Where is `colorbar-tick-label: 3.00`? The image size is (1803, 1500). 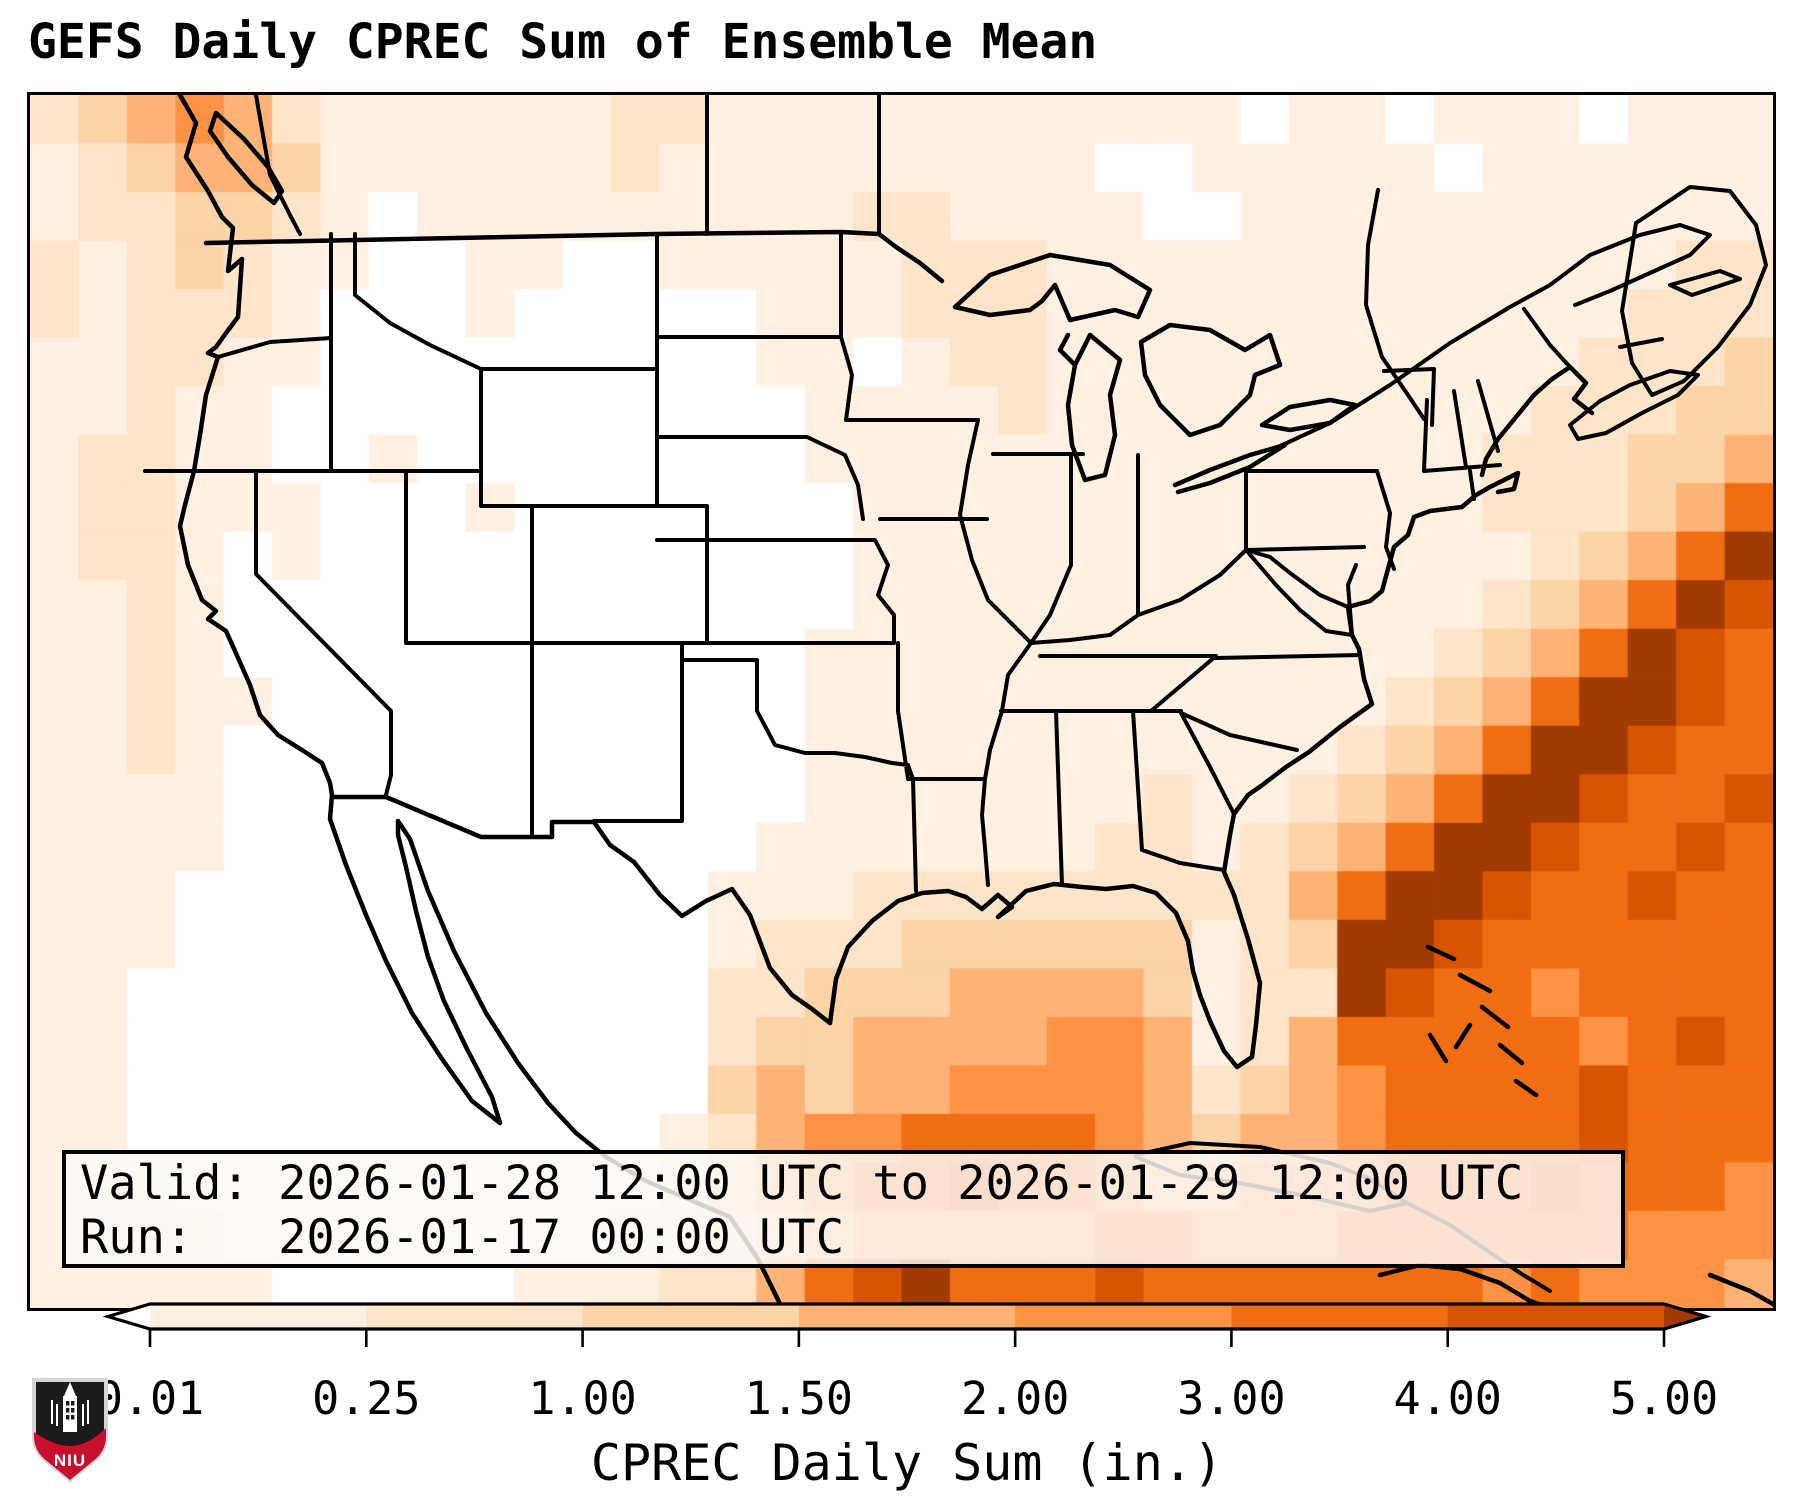 colorbar-tick-label: 3.00 is located at coordinates (1231, 1398).